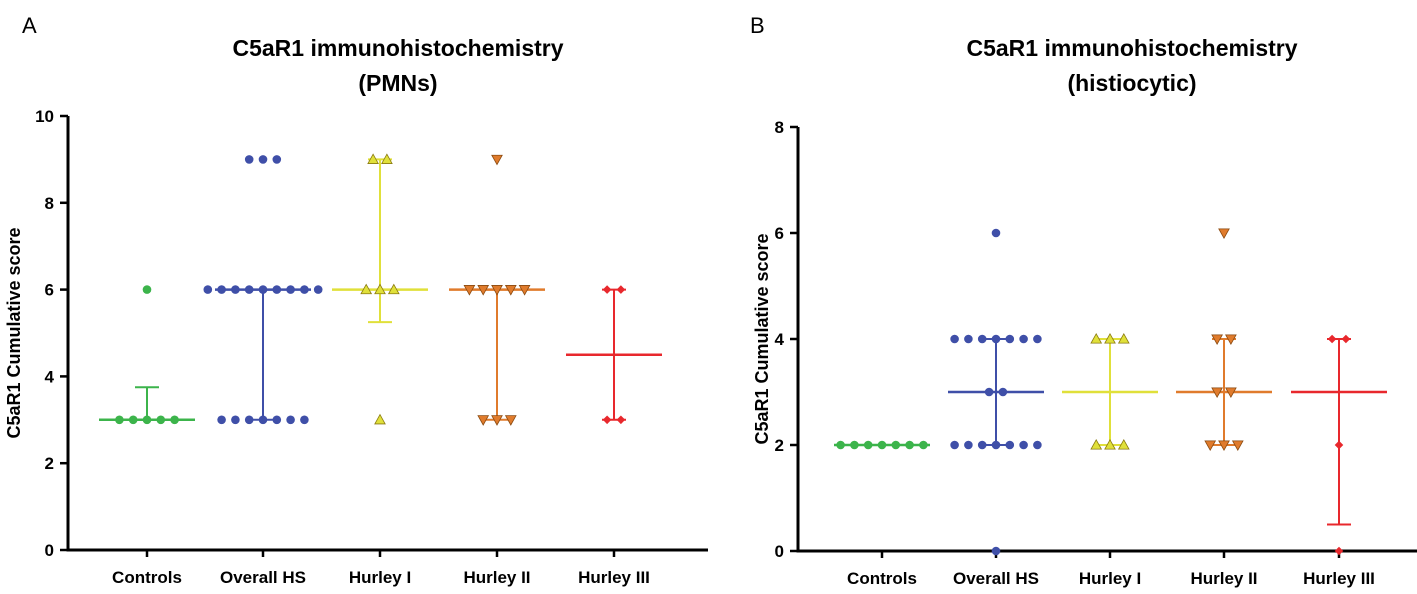  What do you see at coordinates (44, 116) in the screenshot?
I see `y-tick-label: 10` at bounding box center [44, 116].